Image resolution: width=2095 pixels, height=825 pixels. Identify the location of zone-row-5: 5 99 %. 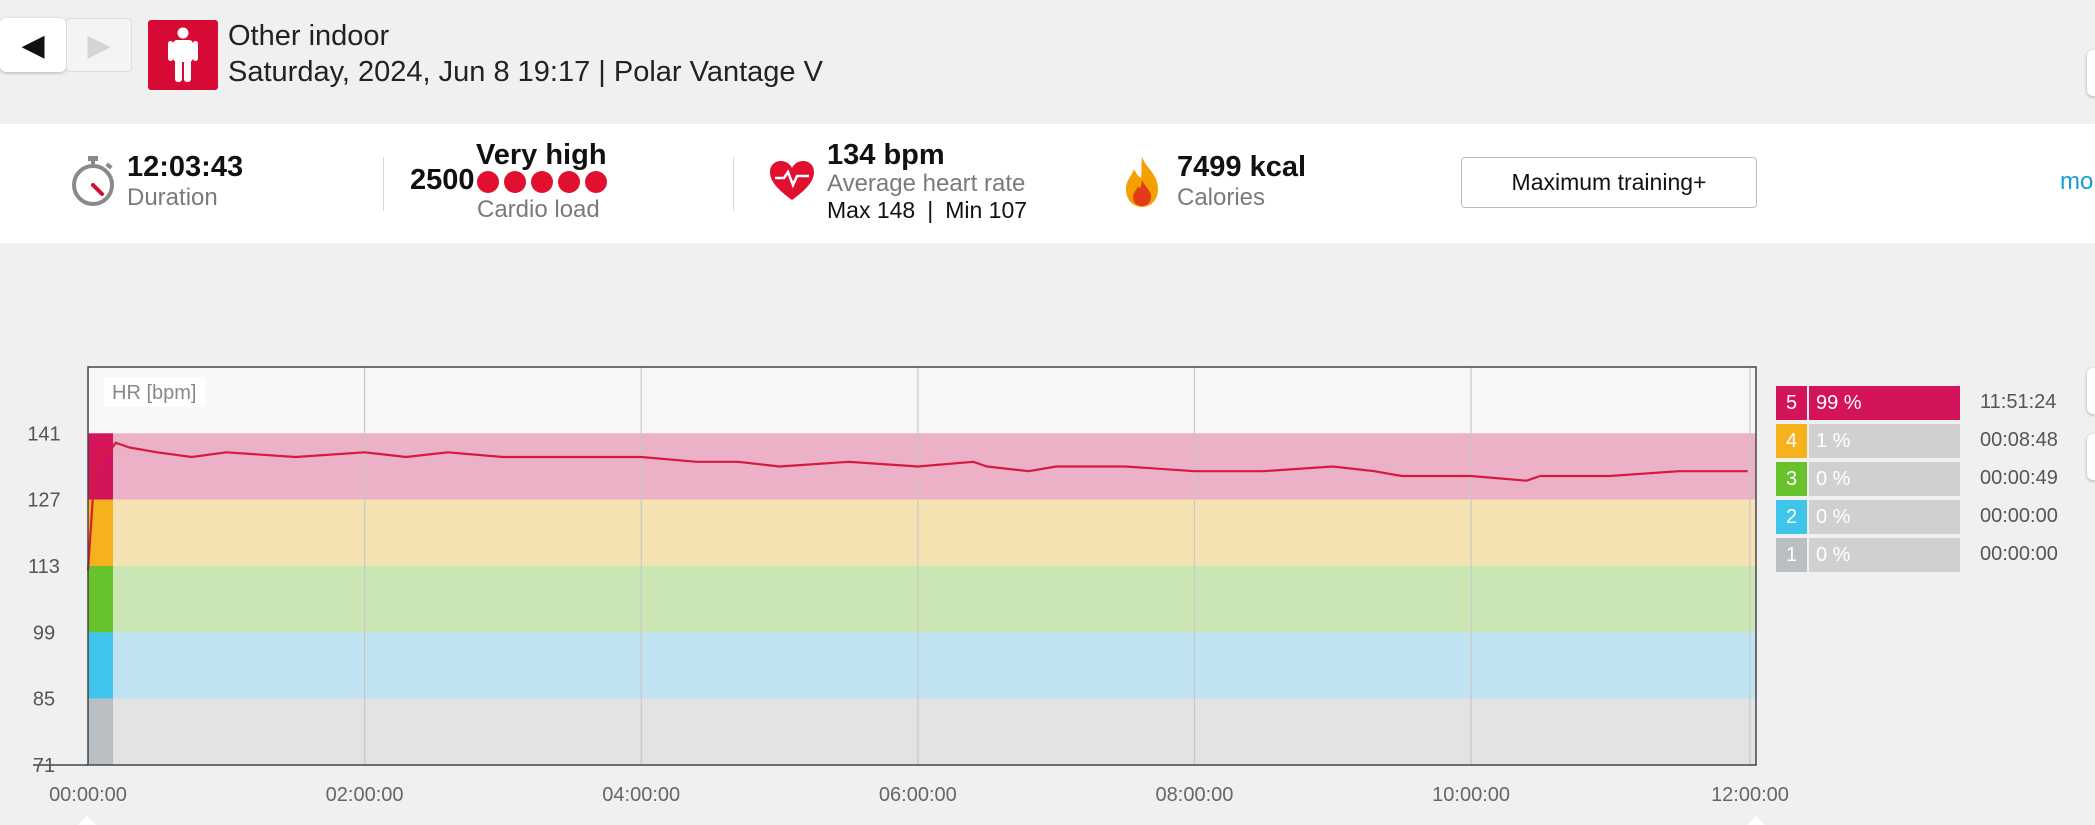
(1868, 403).